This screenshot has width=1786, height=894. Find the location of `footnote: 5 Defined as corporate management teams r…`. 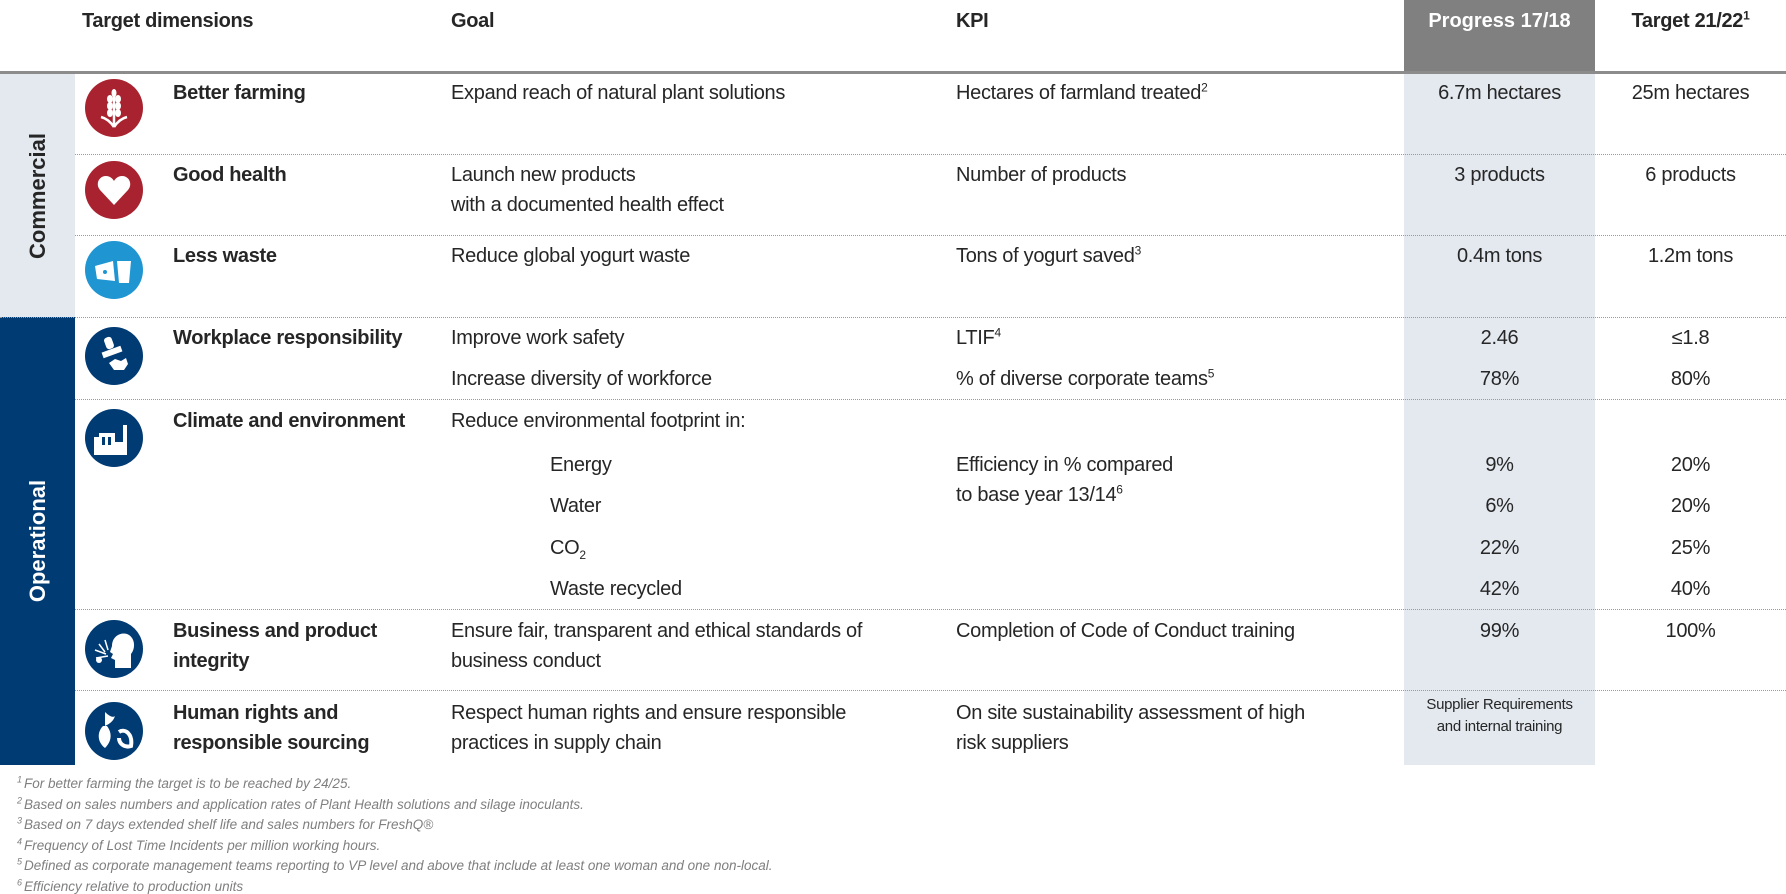

footnote: 5 Defined as corporate management teams r… is located at coordinates (395, 864).